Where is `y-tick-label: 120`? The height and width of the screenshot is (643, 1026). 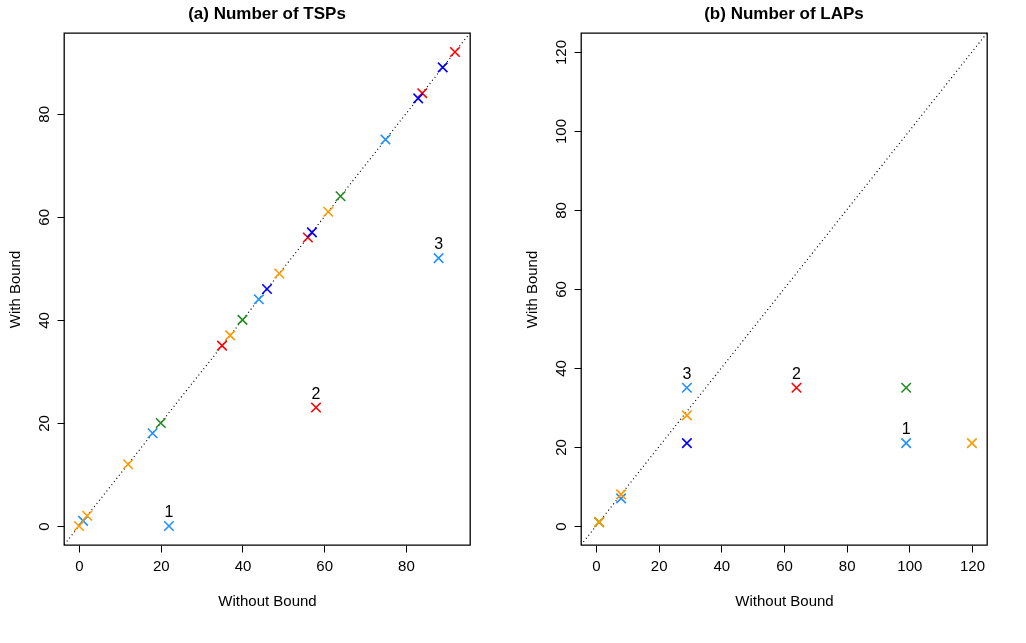
y-tick-label: 120 is located at coordinates (560, 52).